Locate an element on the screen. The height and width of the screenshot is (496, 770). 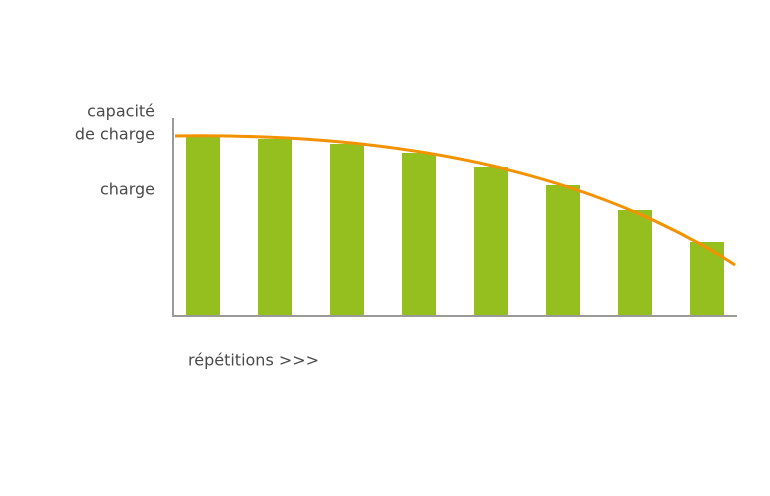
x-axis-label: répétitions >>> is located at coordinates (253, 360).